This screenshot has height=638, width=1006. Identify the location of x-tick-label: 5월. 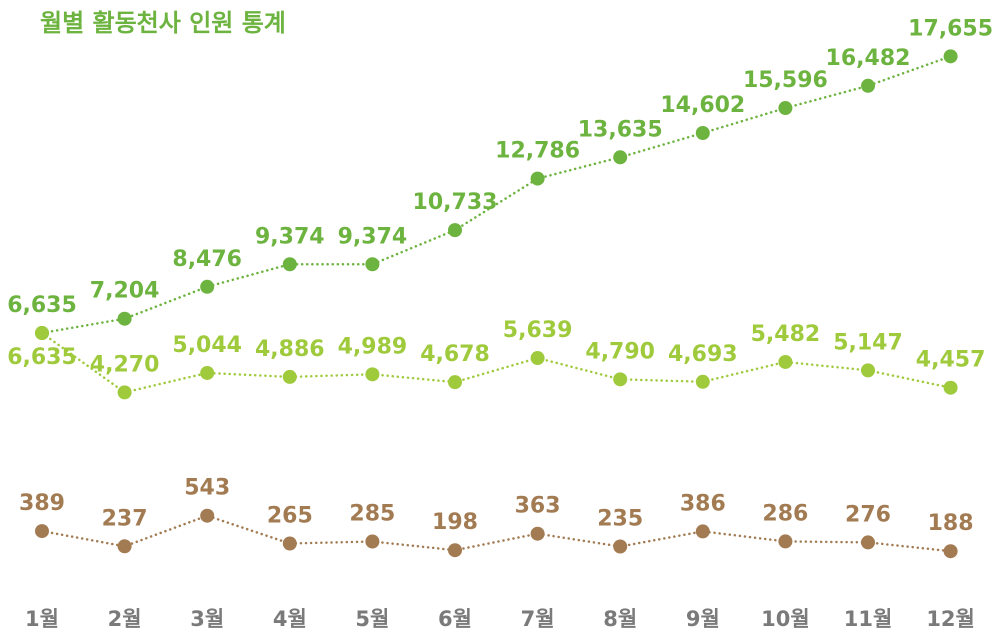
(372, 619).